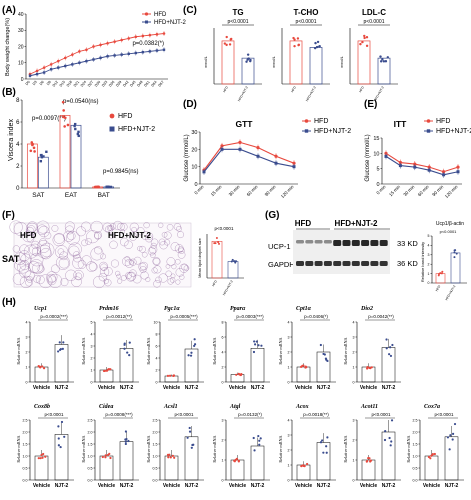 The width and height of the screenshot is (471, 500). I want to click on panel-h-ytick-label: 1.5, so click(415, 444).